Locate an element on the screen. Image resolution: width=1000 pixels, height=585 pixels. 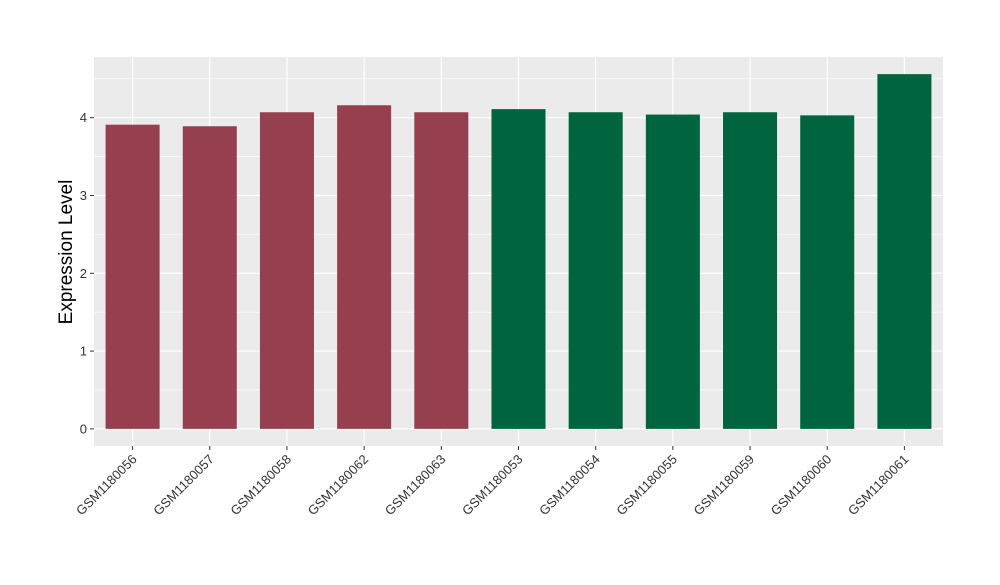
y-axis-ticks: 0 1 2 3 4 is located at coordinates (87, 273).